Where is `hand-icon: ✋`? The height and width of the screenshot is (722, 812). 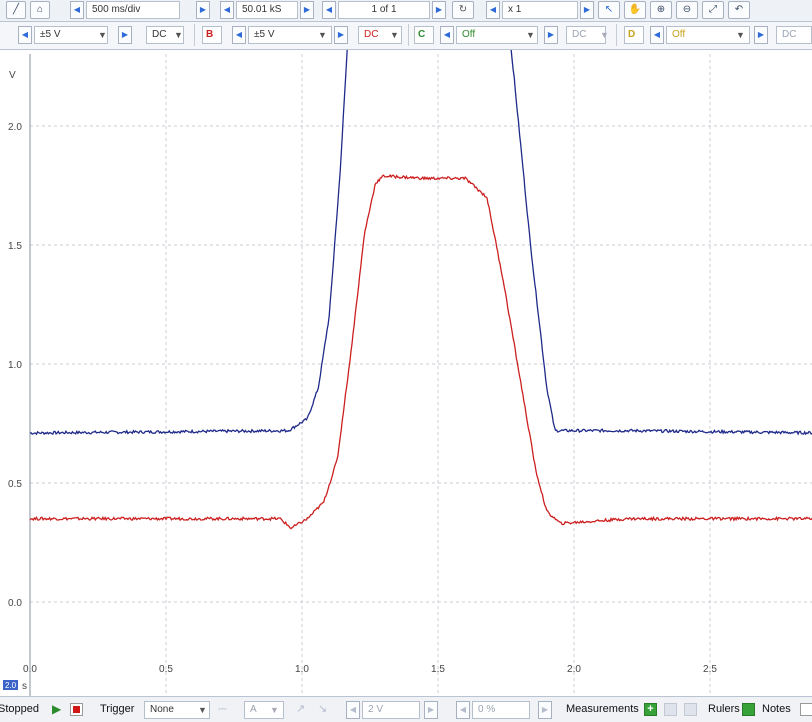
hand-icon: ✋ is located at coordinates (635, 10).